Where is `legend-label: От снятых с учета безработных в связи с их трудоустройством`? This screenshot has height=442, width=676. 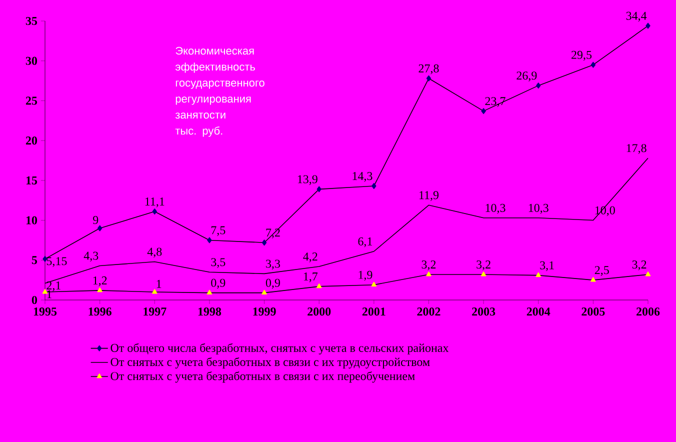
legend-label: От снятых с учета безработных в связи с их трудоустройством is located at coordinates (270, 363).